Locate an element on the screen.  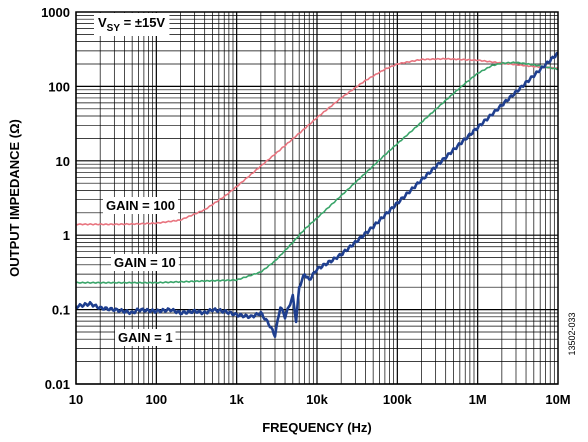
x-tick-label: 10 is located at coordinates (76, 399).